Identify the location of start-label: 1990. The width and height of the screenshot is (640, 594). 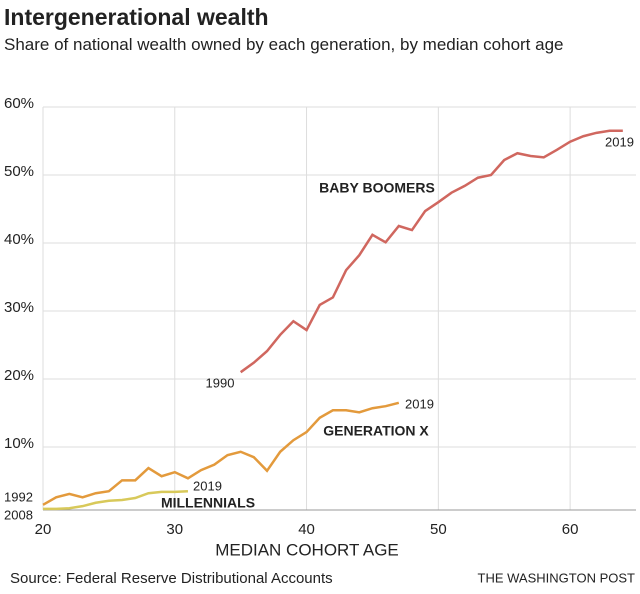
(220, 382).